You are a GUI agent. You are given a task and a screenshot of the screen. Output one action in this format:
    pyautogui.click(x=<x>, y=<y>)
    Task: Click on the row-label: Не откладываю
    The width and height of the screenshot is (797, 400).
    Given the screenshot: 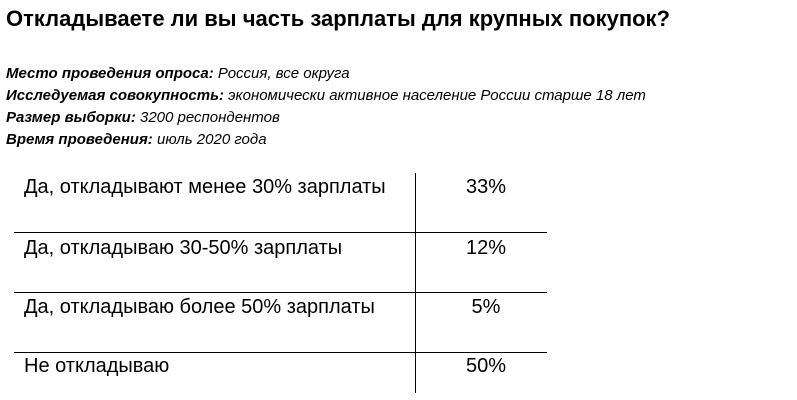 What is the action you would take?
    pyautogui.click(x=97, y=366)
    